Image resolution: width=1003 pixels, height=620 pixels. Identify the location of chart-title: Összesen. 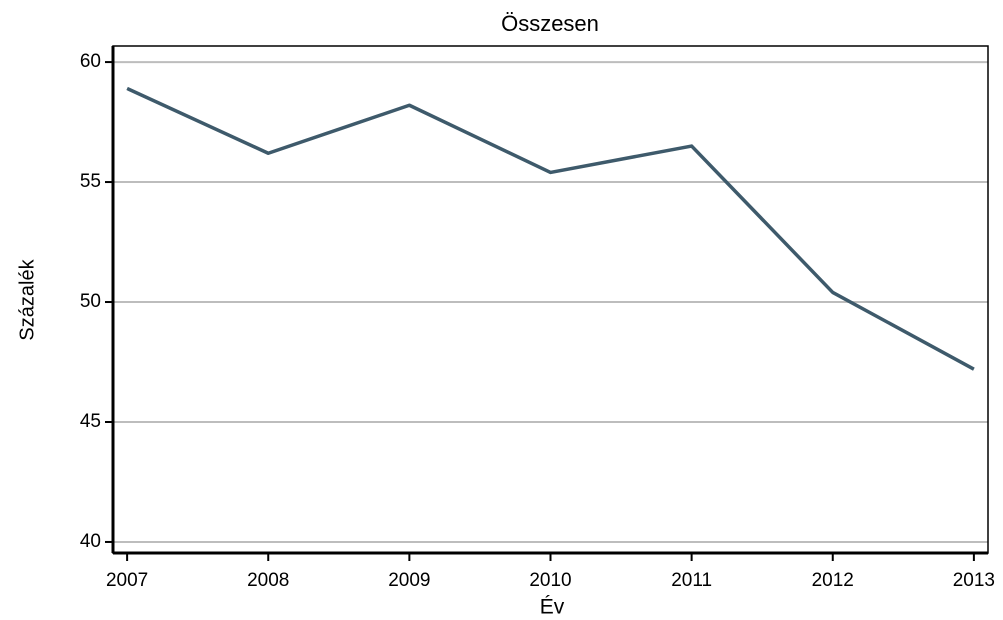
(550, 23).